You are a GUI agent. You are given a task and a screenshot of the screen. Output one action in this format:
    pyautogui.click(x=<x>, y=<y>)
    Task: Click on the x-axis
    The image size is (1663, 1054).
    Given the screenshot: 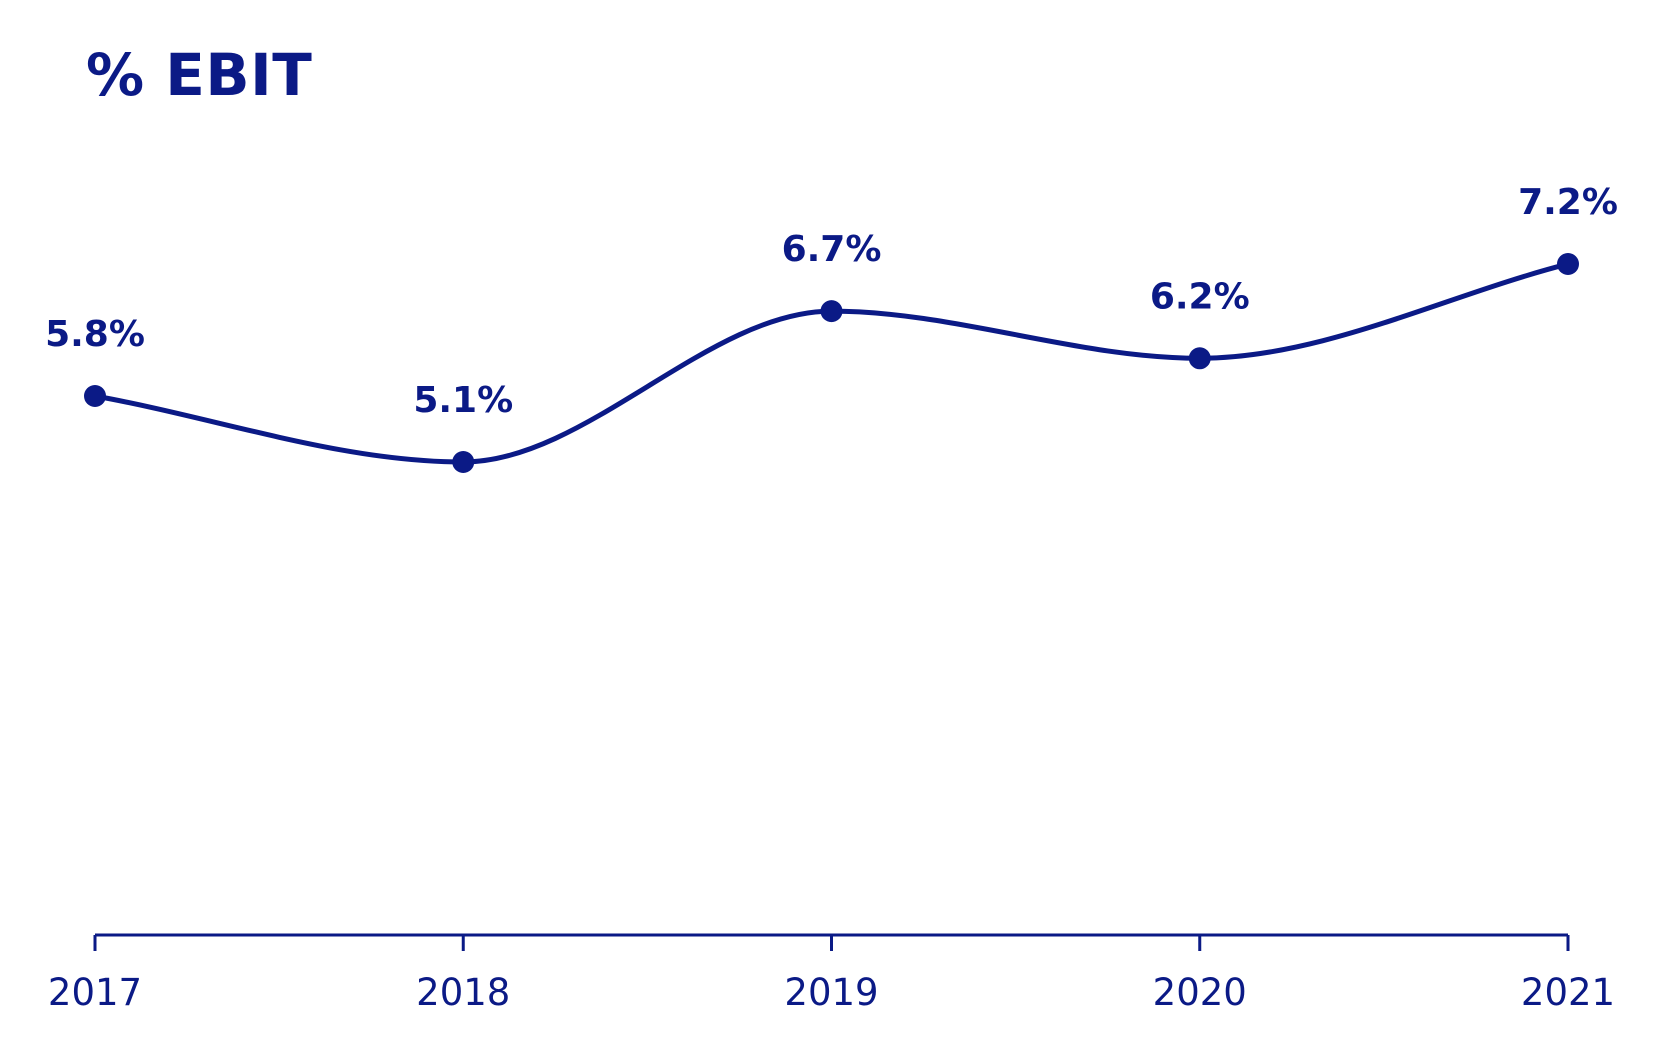 What is the action you would take?
    pyautogui.click(x=831, y=942)
    